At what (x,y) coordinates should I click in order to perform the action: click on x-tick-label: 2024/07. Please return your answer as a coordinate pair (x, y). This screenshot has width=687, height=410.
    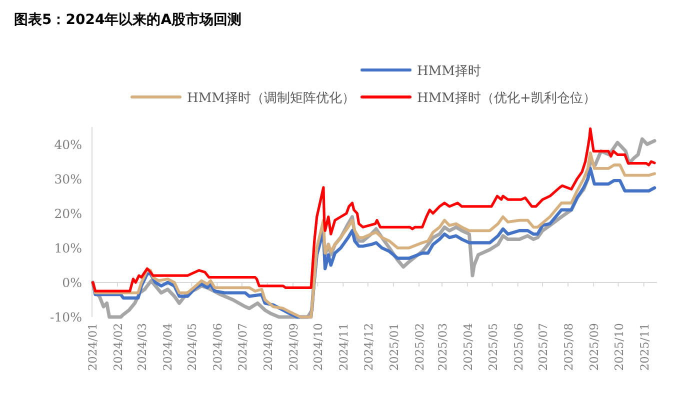
    Looking at the image, I should click on (242, 347).